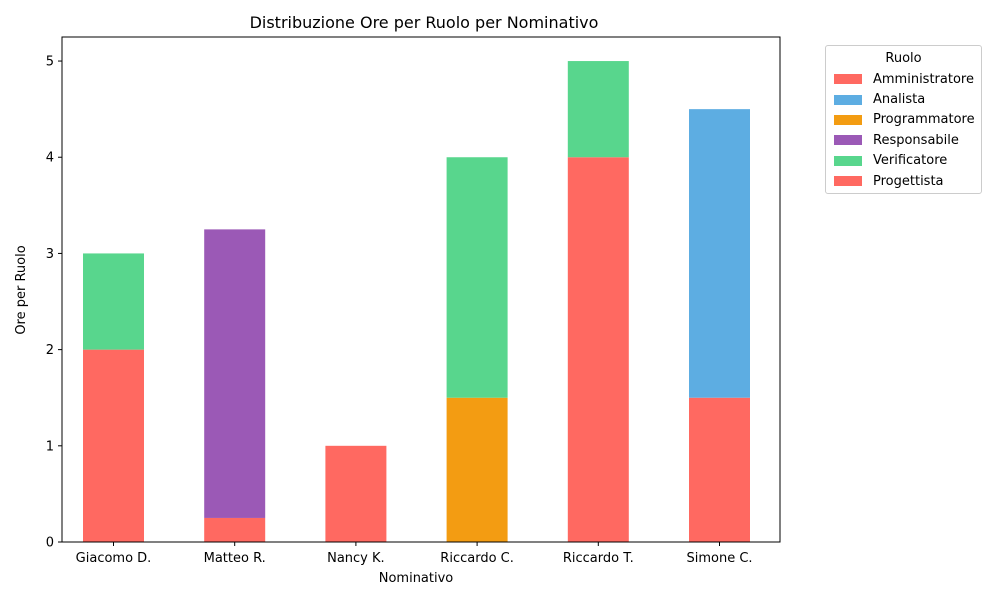 Image resolution: width=1000 pixels, height=604 pixels. What do you see at coordinates (235, 558) in the screenshot?
I see `x-tick-label: Matteo R.` at bounding box center [235, 558].